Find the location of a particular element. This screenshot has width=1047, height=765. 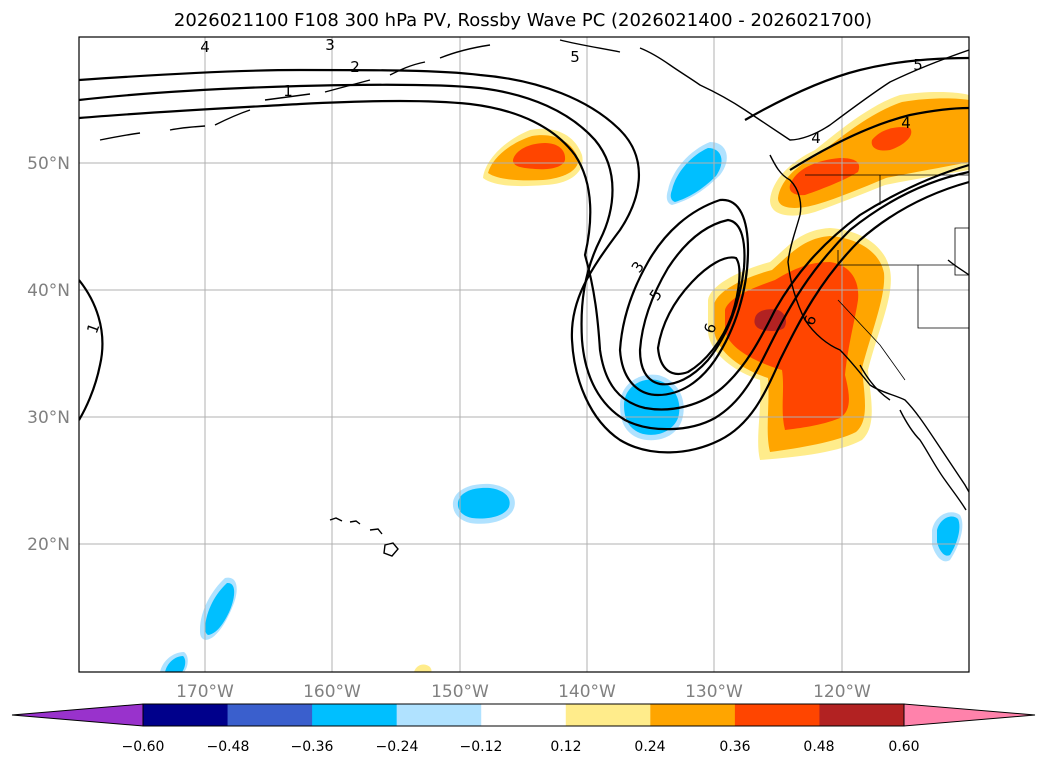

lon-label: 140°W is located at coordinates (587, 692).